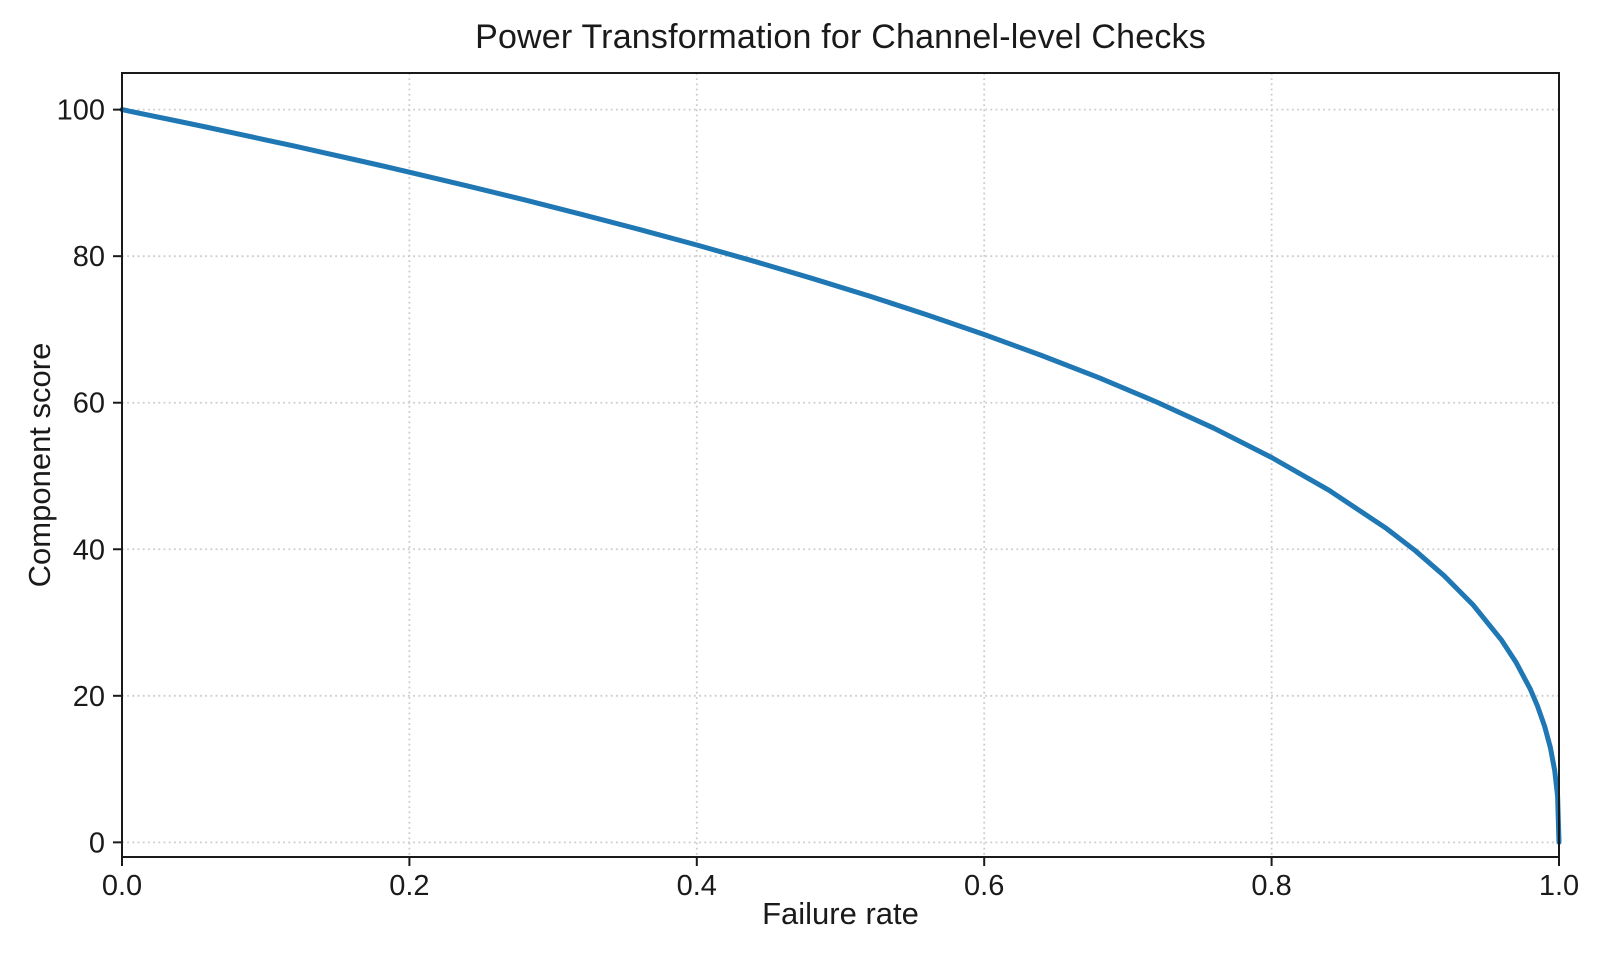 The width and height of the screenshot is (1600, 960). What do you see at coordinates (89, 404) in the screenshot?
I see `y-tick-label: 60` at bounding box center [89, 404].